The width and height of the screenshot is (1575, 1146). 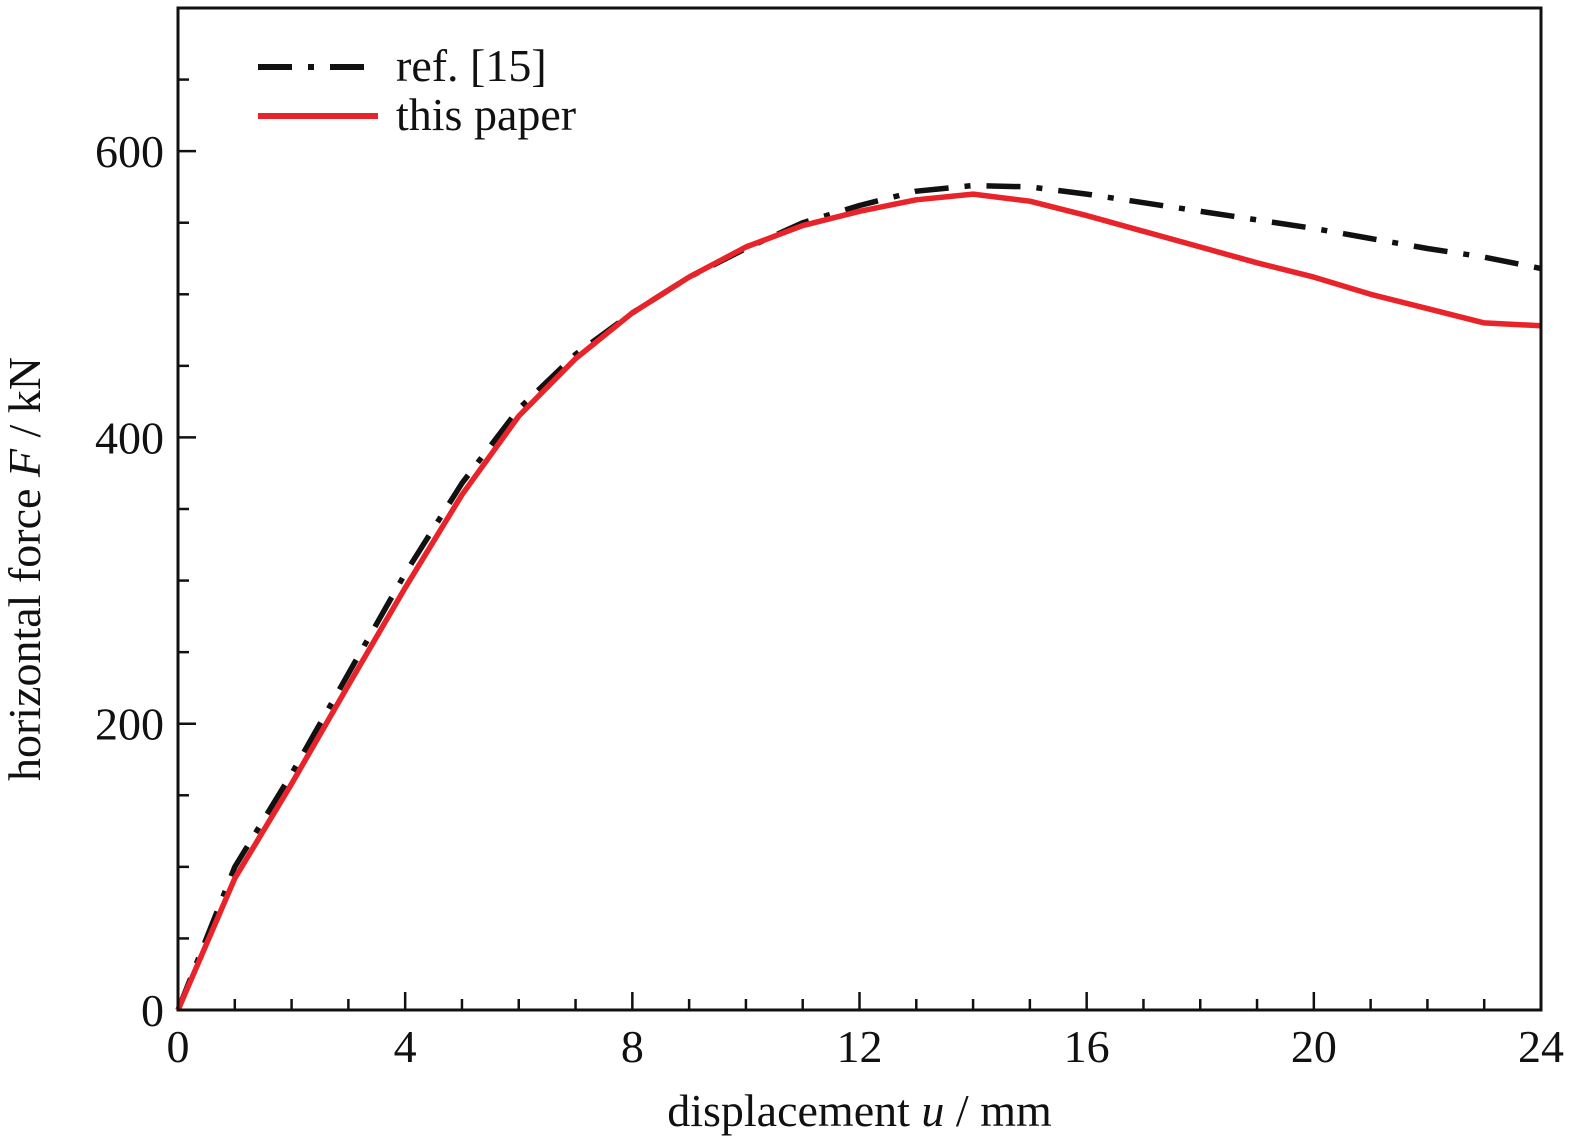 What do you see at coordinates (1314, 1046) in the screenshot?
I see `x-tick-label: 20` at bounding box center [1314, 1046].